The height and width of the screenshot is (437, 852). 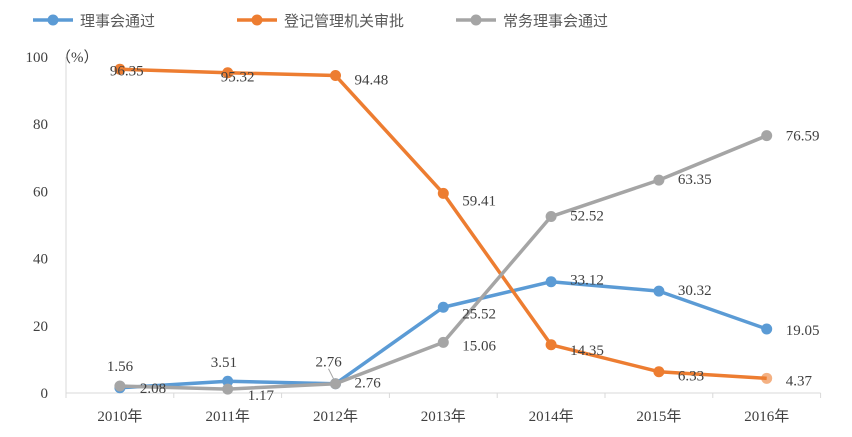 What do you see at coordinates (658, 416) in the screenshot?
I see `x-tick-label: 2015年` at bounding box center [658, 416].